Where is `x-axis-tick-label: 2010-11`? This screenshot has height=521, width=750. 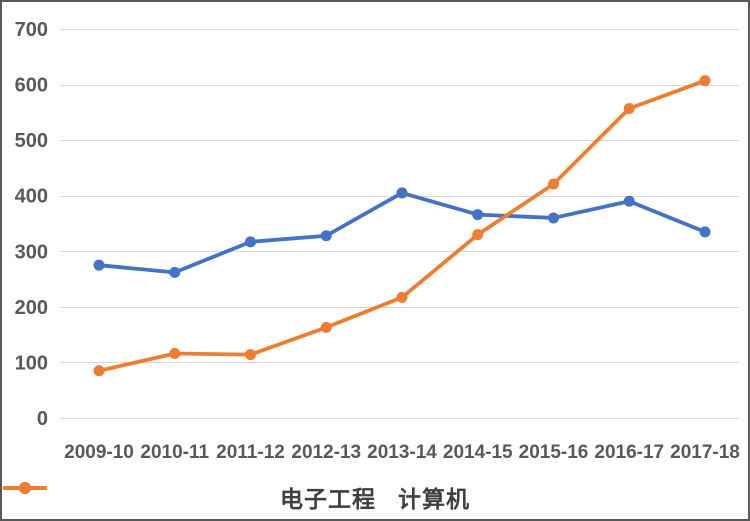
x-axis-tick-label: 2010-11 is located at coordinates (174, 452).